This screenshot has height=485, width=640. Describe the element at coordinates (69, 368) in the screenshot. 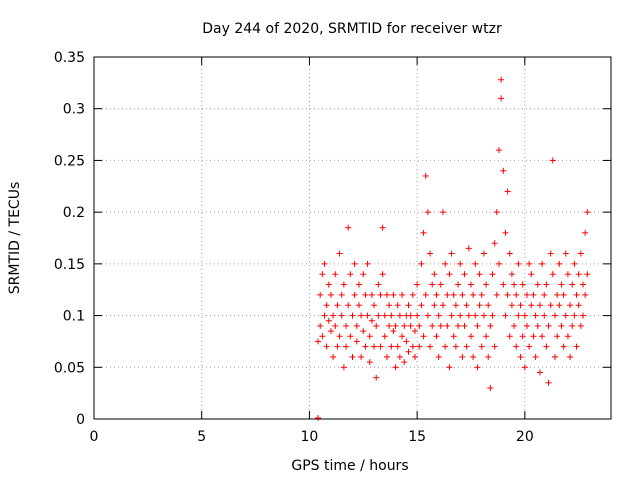

I see `y-tick-label: 0.05` at that location.